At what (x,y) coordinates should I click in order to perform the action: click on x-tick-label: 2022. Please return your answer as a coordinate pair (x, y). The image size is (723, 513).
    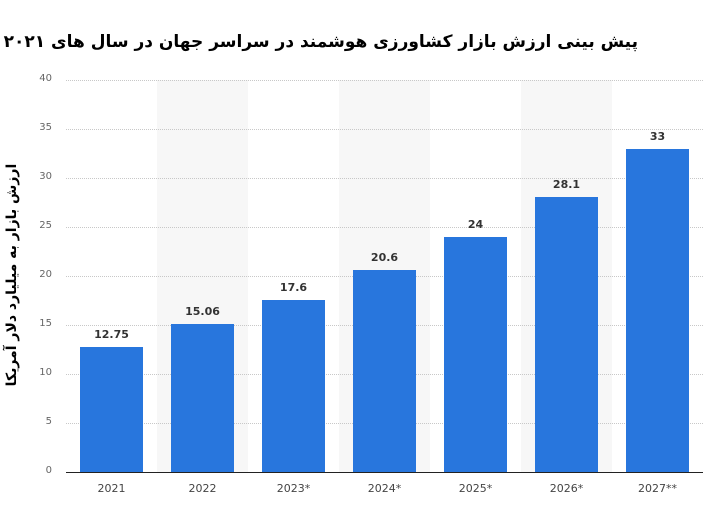
    Looking at the image, I should click on (202, 488).